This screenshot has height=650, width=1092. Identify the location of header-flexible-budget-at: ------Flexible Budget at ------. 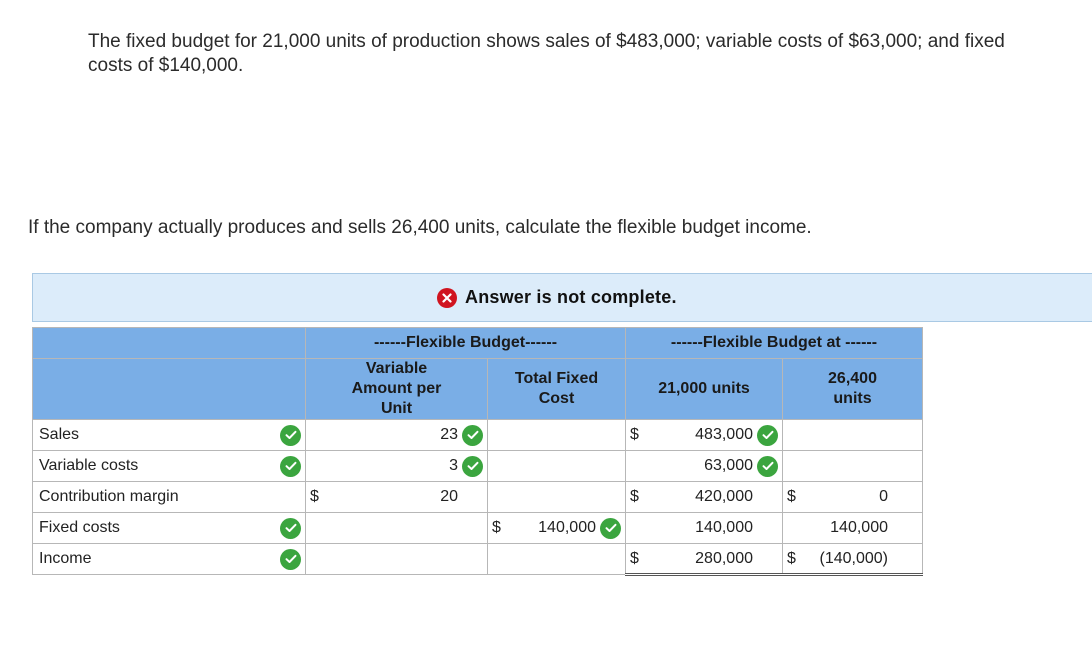
(774, 343).